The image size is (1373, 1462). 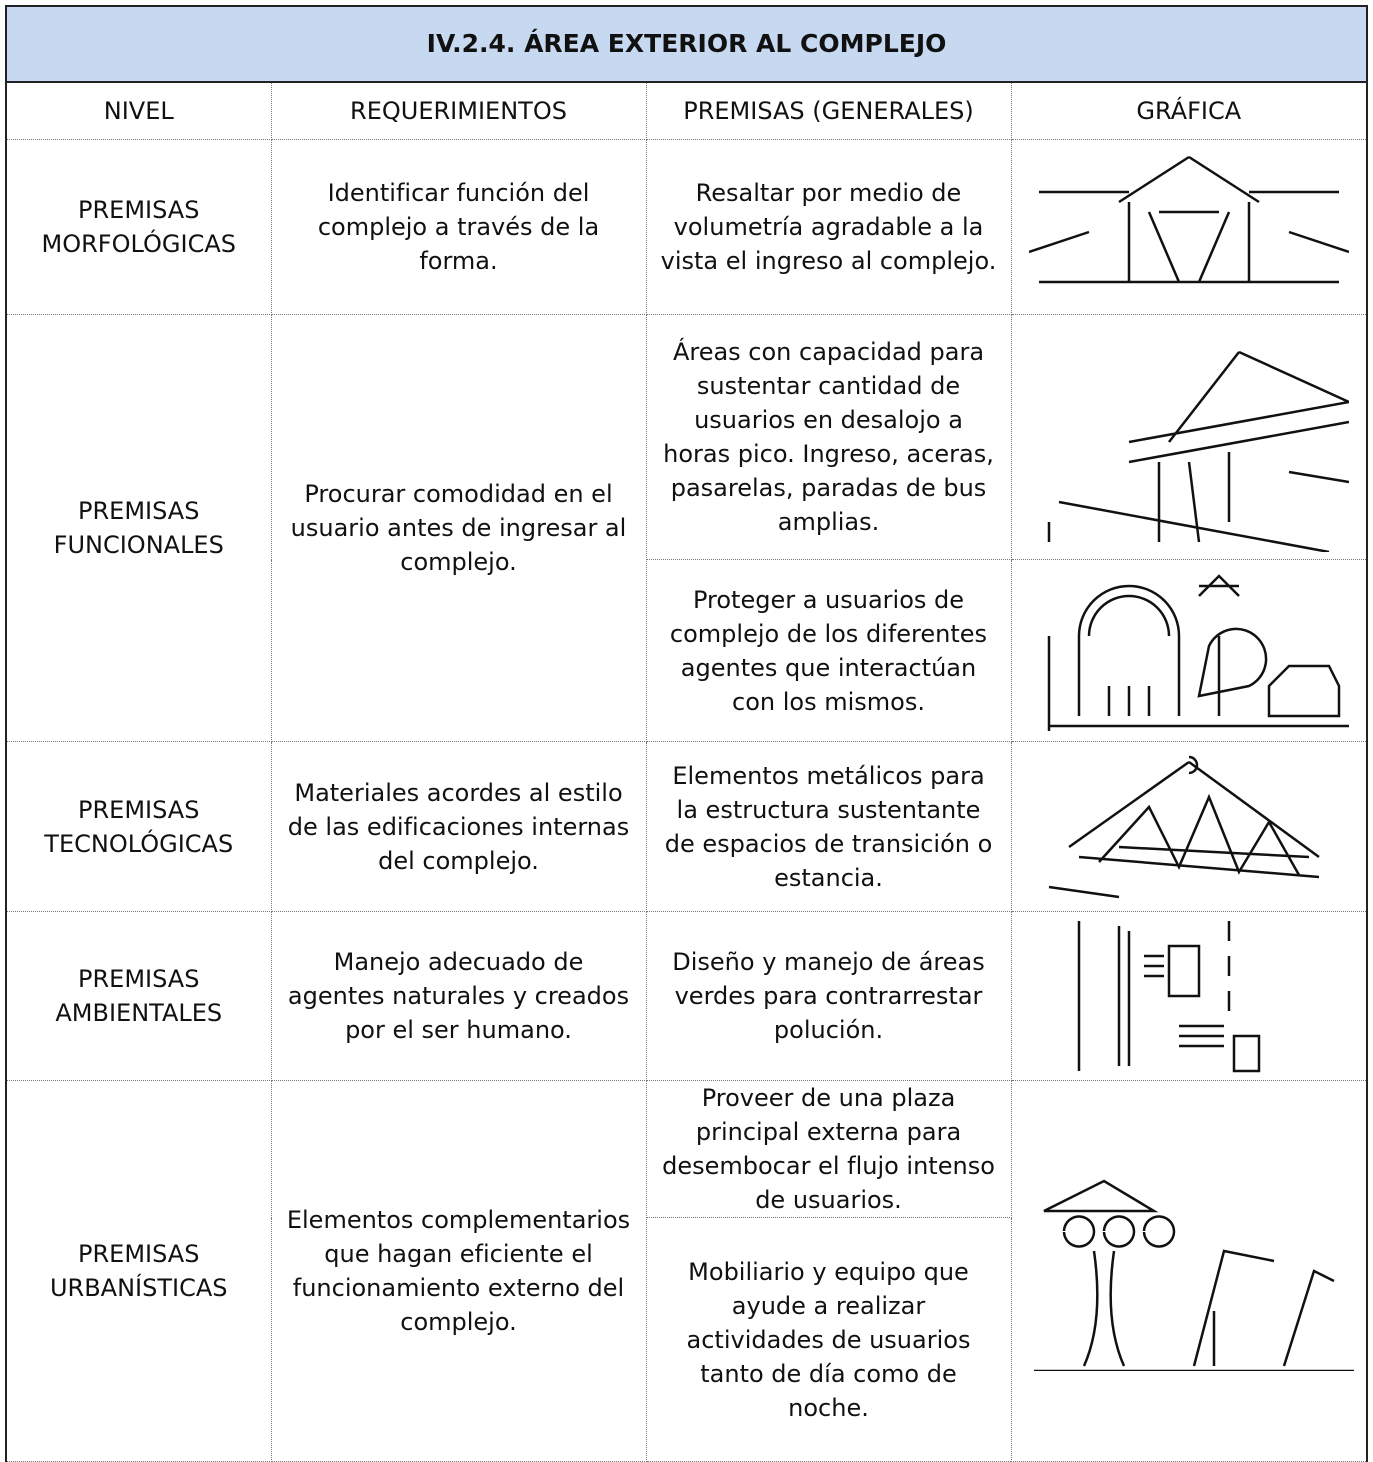 What do you see at coordinates (138, 1271) in the screenshot?
I see `level-cell: PREMISAS URBANÍSTICAS` at bounding box center [138, 1271].